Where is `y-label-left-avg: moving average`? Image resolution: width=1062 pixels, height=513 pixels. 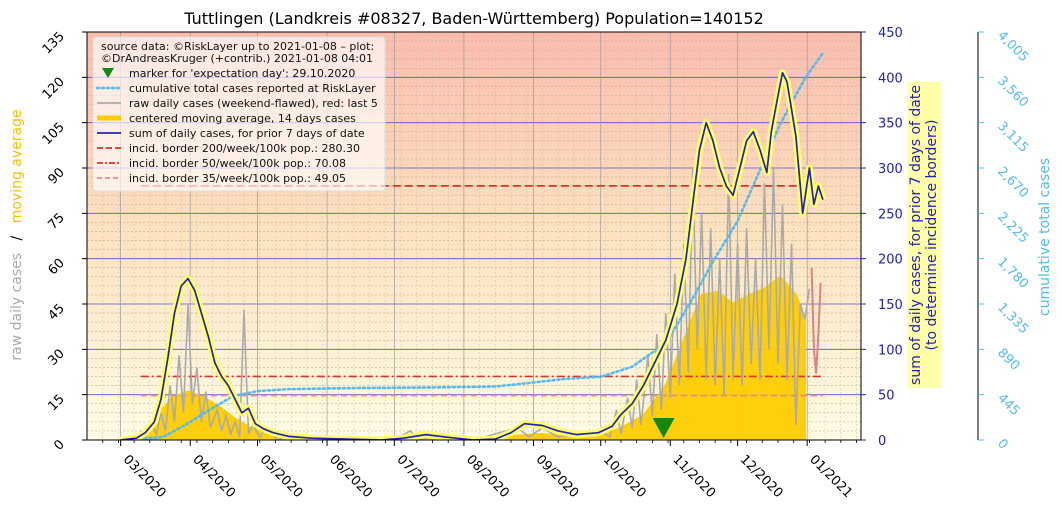
y-label-left-avg: moving average is located at coordinates (17, 166).